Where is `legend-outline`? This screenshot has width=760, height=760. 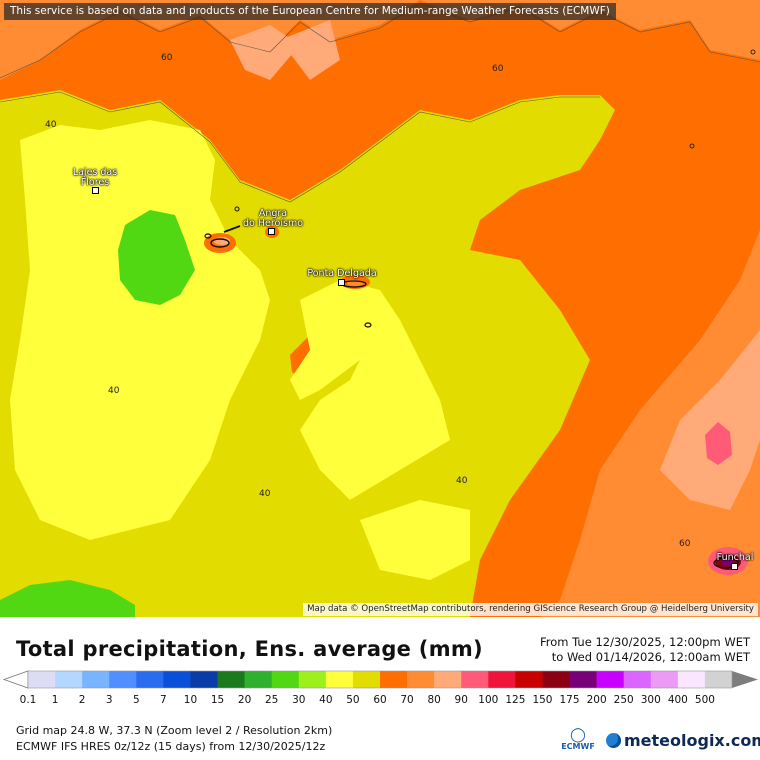
legend-outline is located at coordinates (380, 679).